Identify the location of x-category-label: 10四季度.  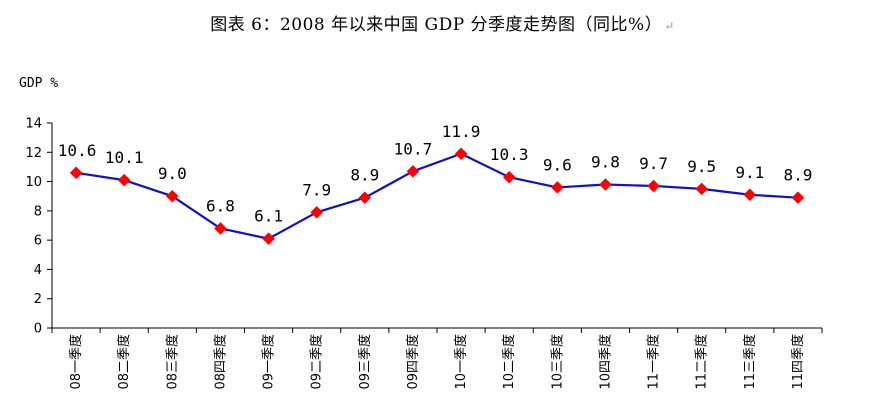
(605, 362).